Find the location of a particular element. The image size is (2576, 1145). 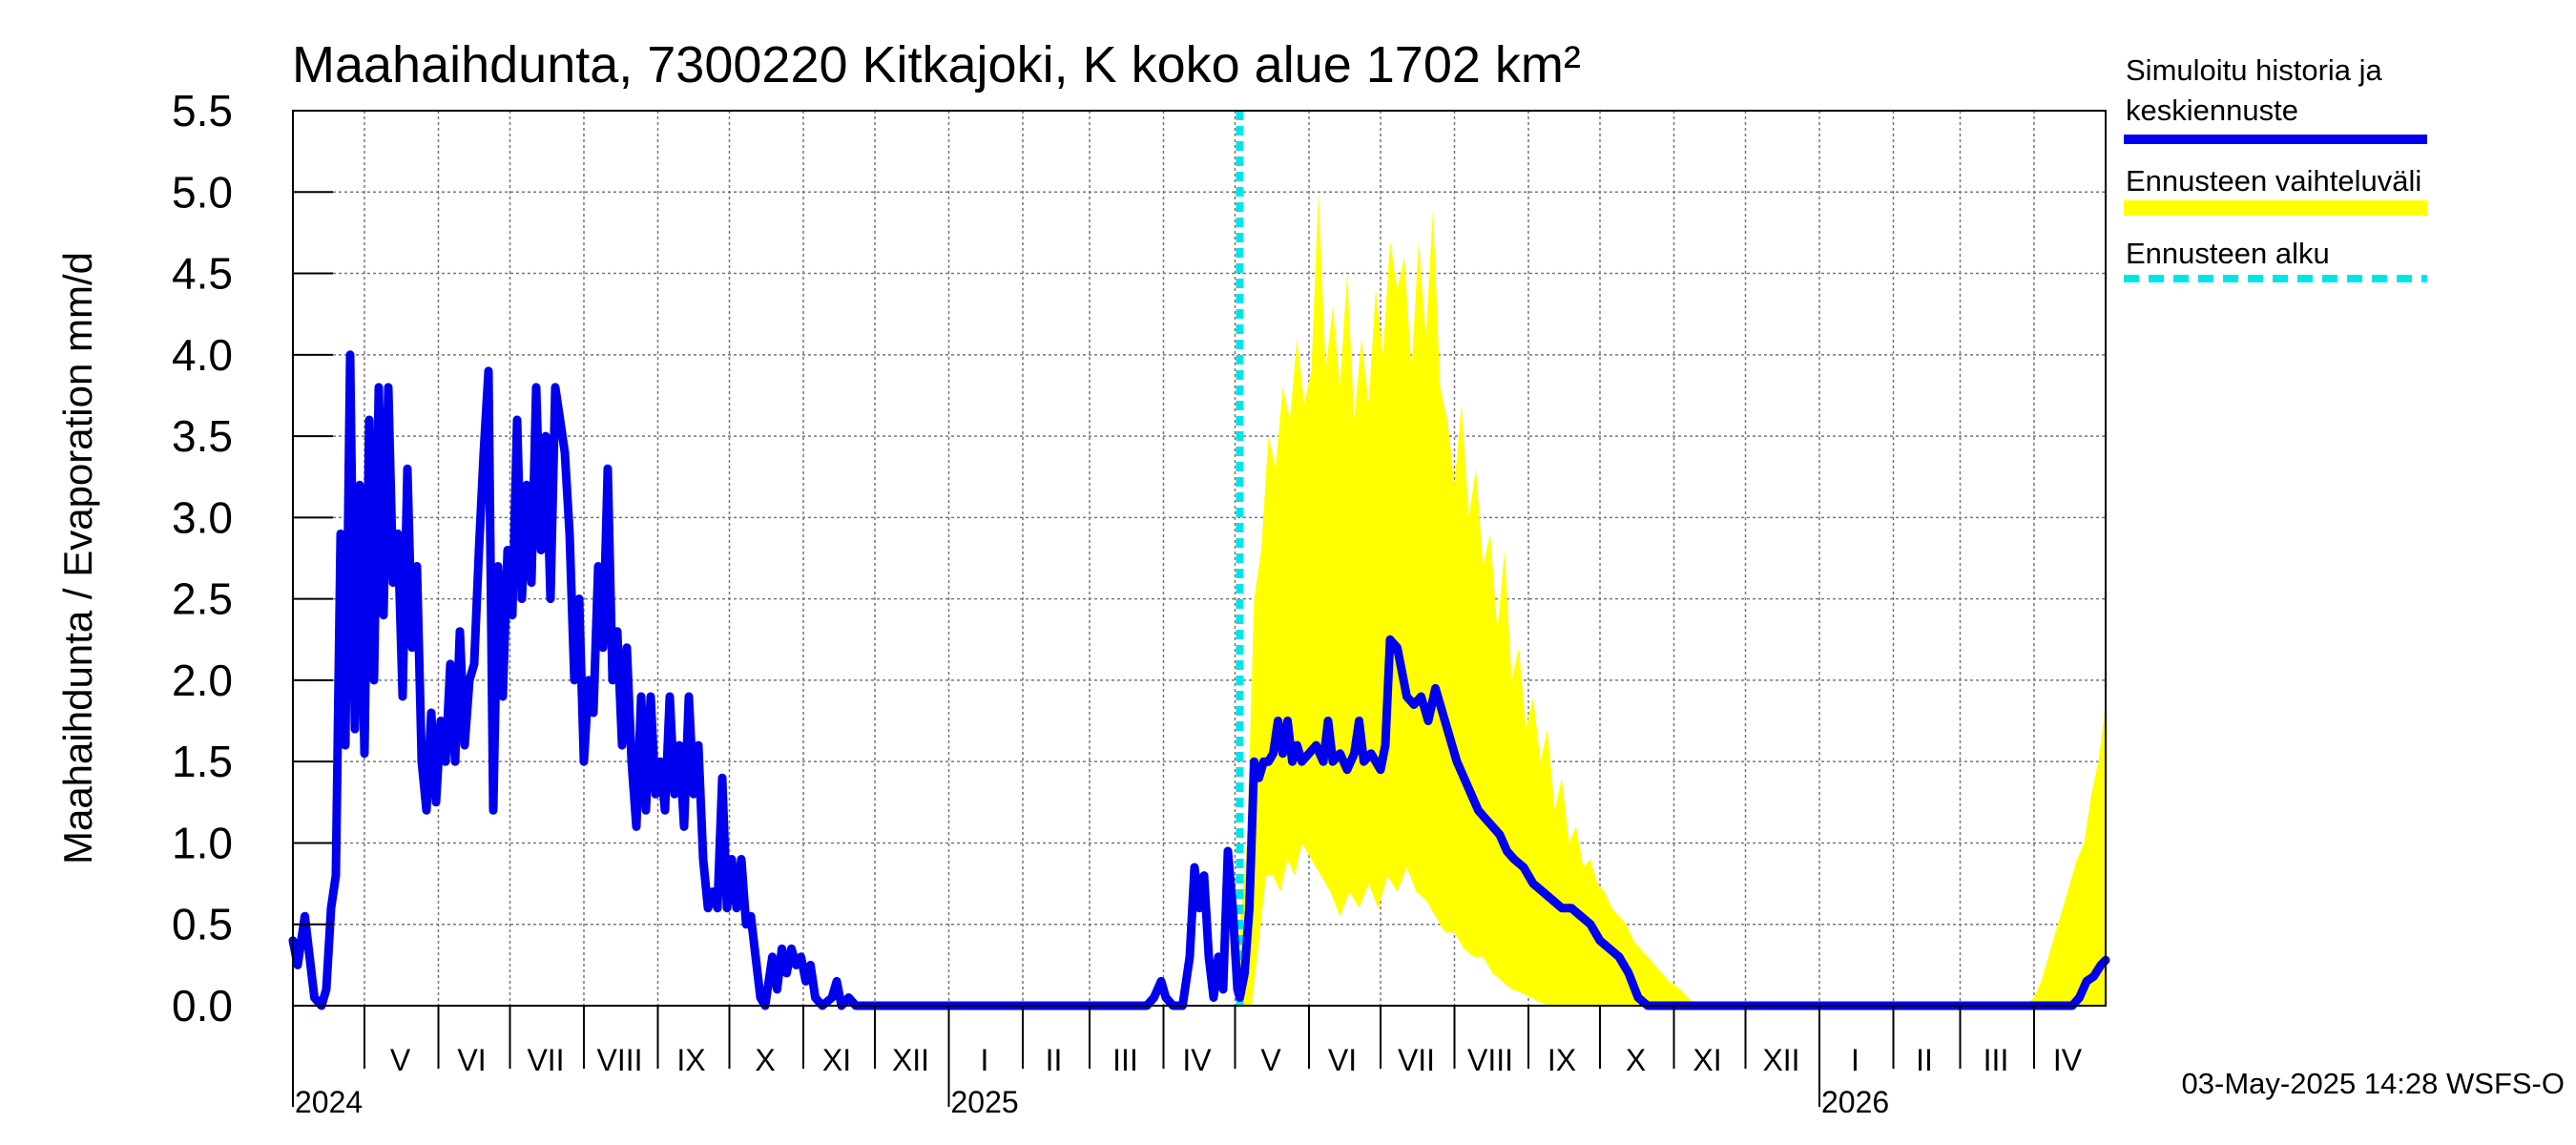

y-tick-label: 0.0 is located at coordinates (202, 1005).